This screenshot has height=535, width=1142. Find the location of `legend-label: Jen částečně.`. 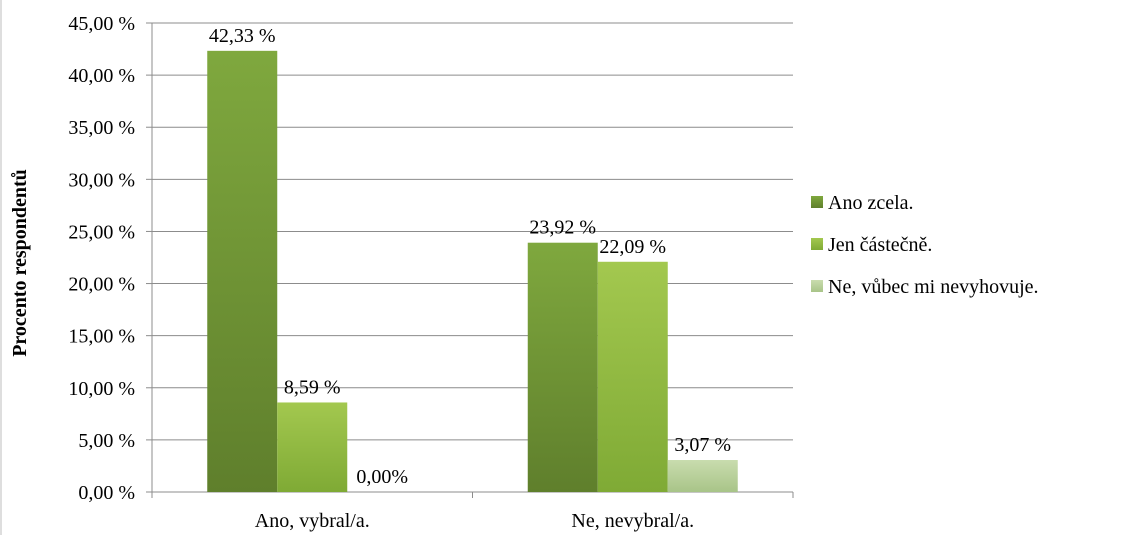

legend-label: Jen částečně. is located at coordinates (880, 245).